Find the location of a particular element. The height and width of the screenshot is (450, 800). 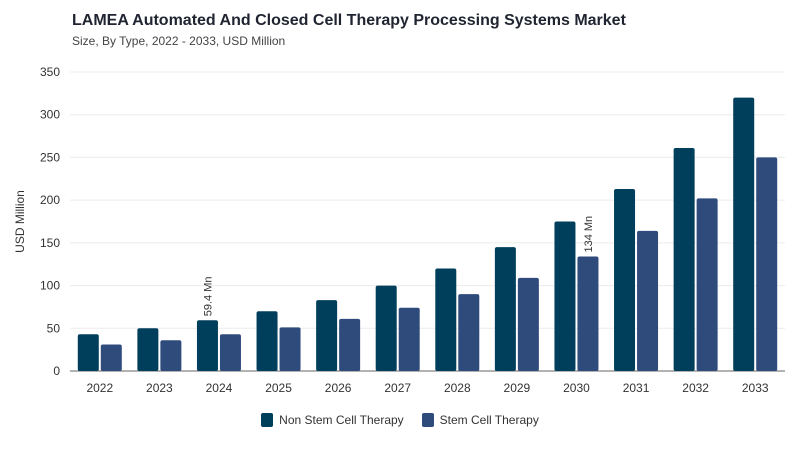

x-tick-label: 2033 is located at coordinates (755, 388).